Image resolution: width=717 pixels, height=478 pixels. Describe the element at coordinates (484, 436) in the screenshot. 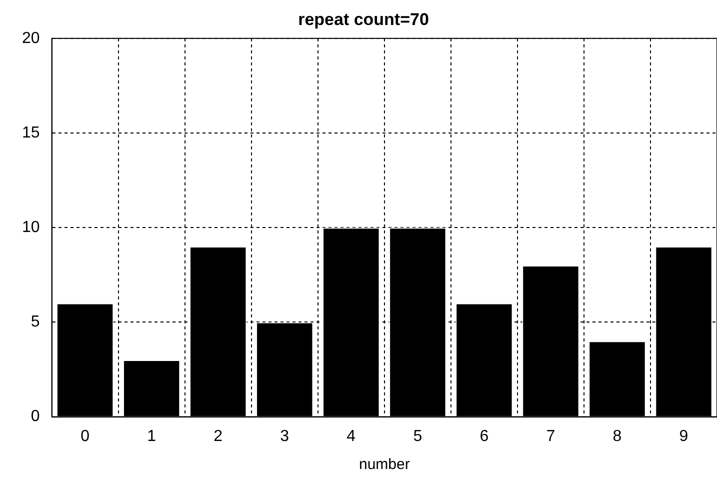

I see `x-tick-label: 6` at that location.